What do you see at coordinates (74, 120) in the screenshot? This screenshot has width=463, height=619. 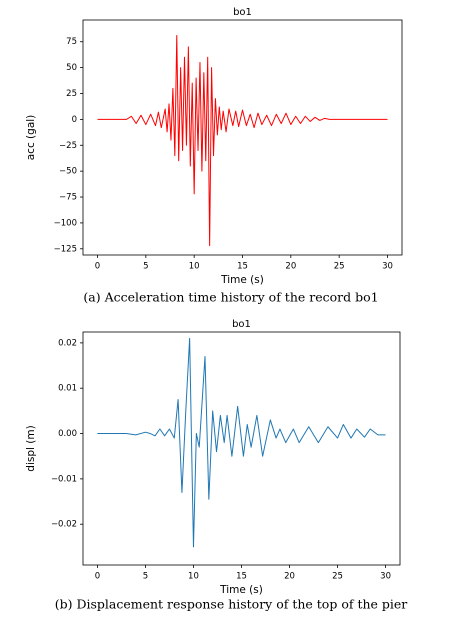 I see `y-tick-label: 0` at bounding box center [74, 120].